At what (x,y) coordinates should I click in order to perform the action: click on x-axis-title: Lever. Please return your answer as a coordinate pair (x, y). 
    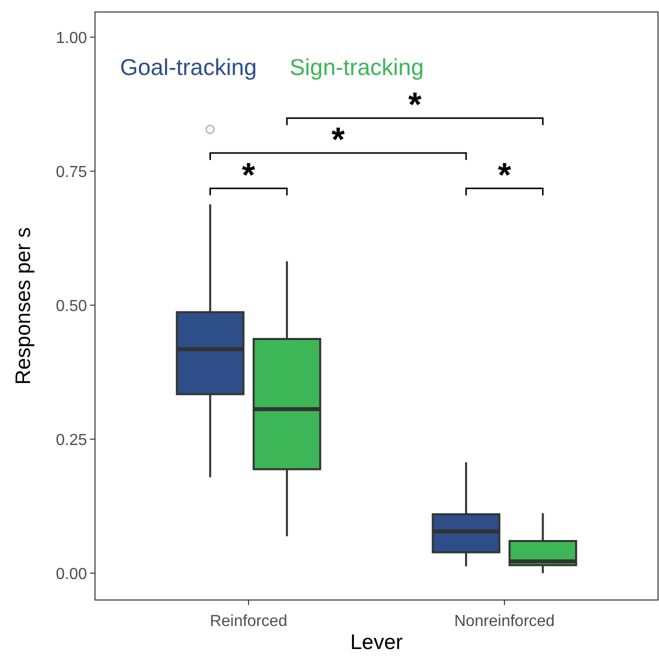
    Looking at the image, I should click on (376, 642).